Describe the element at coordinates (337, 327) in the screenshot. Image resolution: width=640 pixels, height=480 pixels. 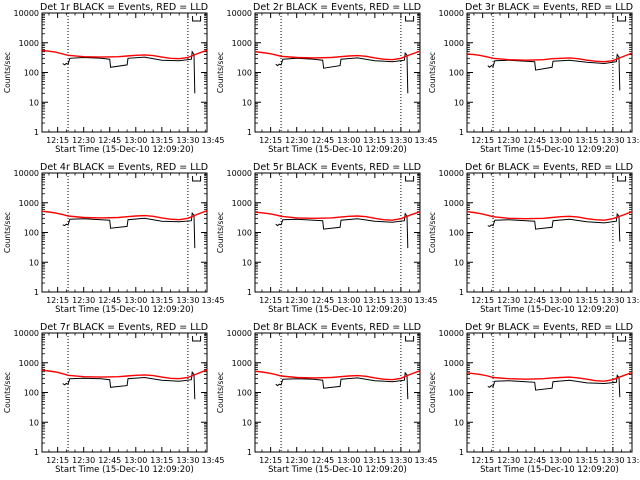
I see `panel-title: Det 8r BLACK = Events, RED = LLD` at that location.